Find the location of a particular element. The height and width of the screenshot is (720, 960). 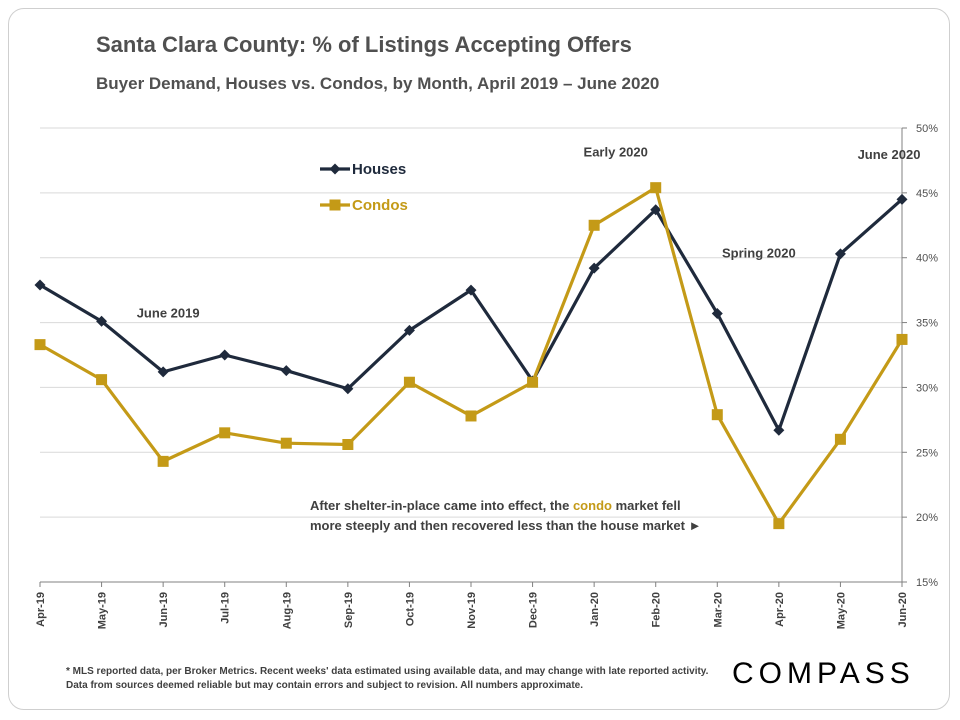

y-tick-label: 50% is located at coordinates (927, 129).